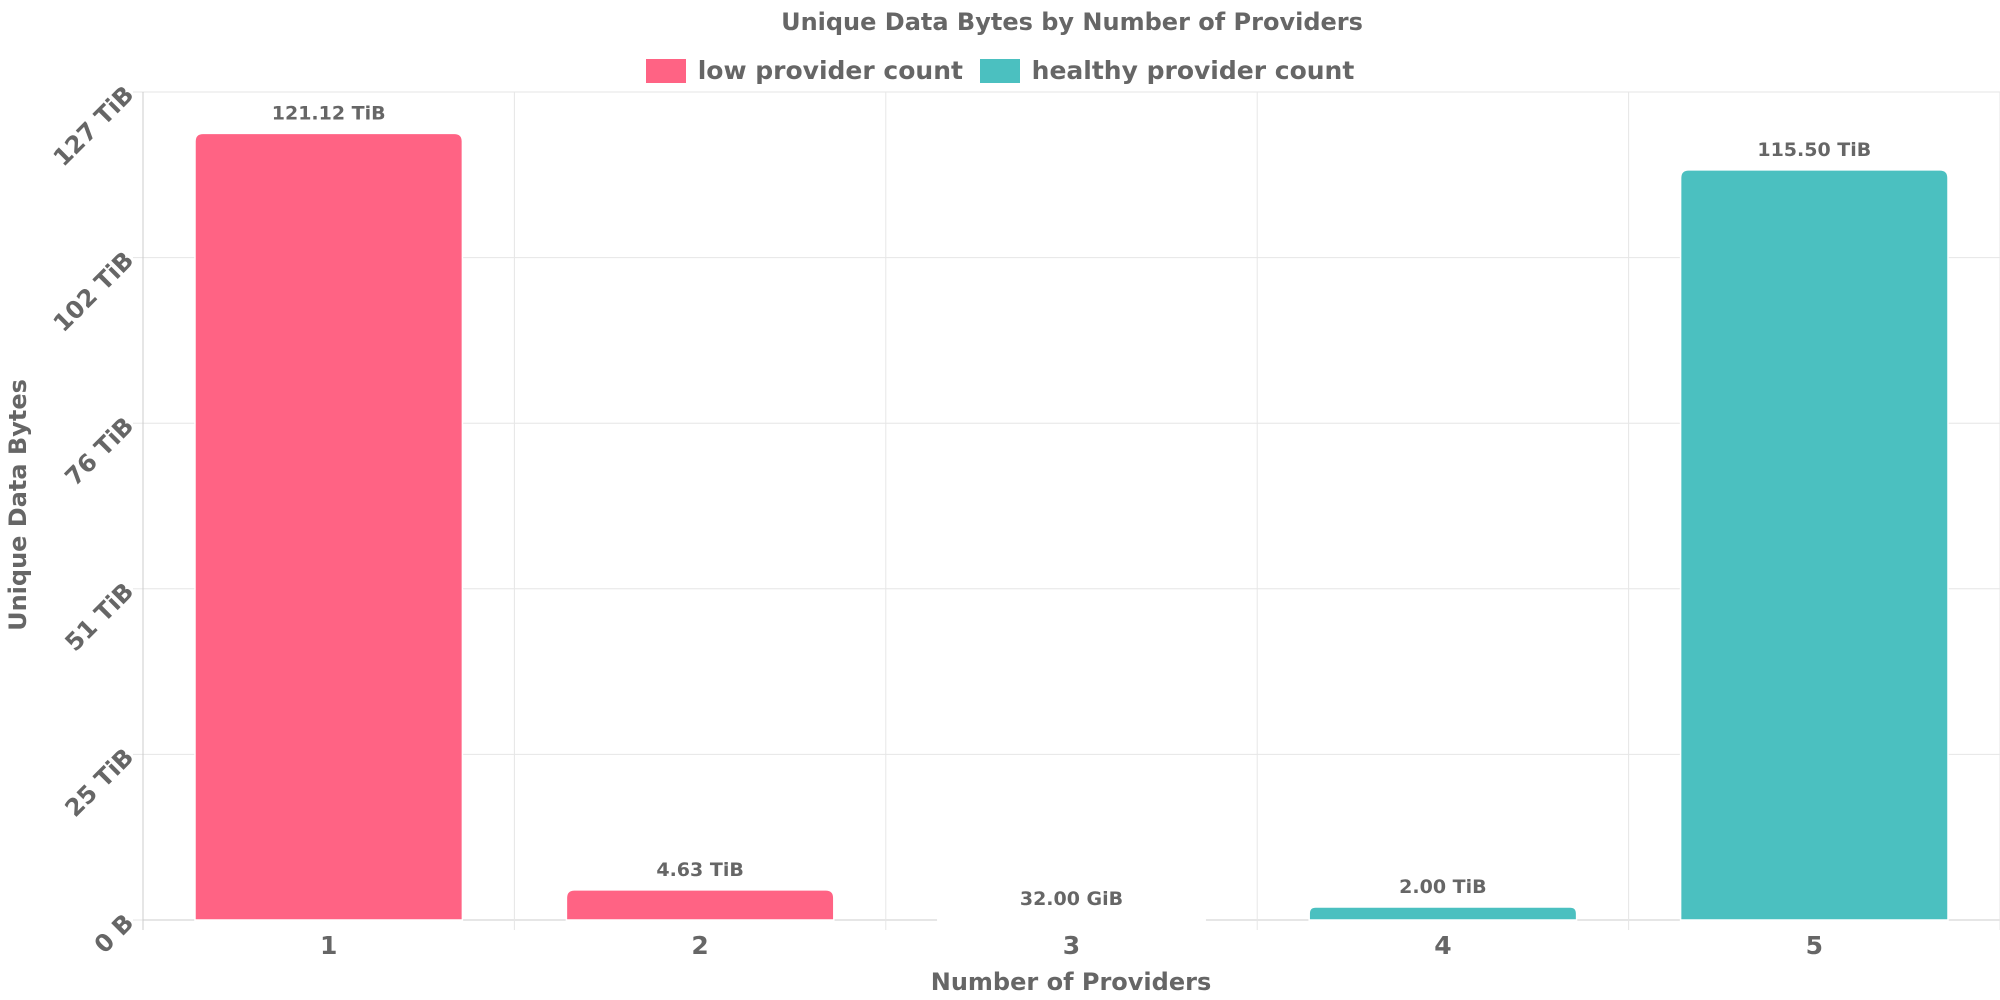 Image resolution: width=2000 pixels, height=1000 pixels. Describe the element at coordinates (1814, 150) in the screenshot. I see `data-label-5: 115.50 TiB` at that location.